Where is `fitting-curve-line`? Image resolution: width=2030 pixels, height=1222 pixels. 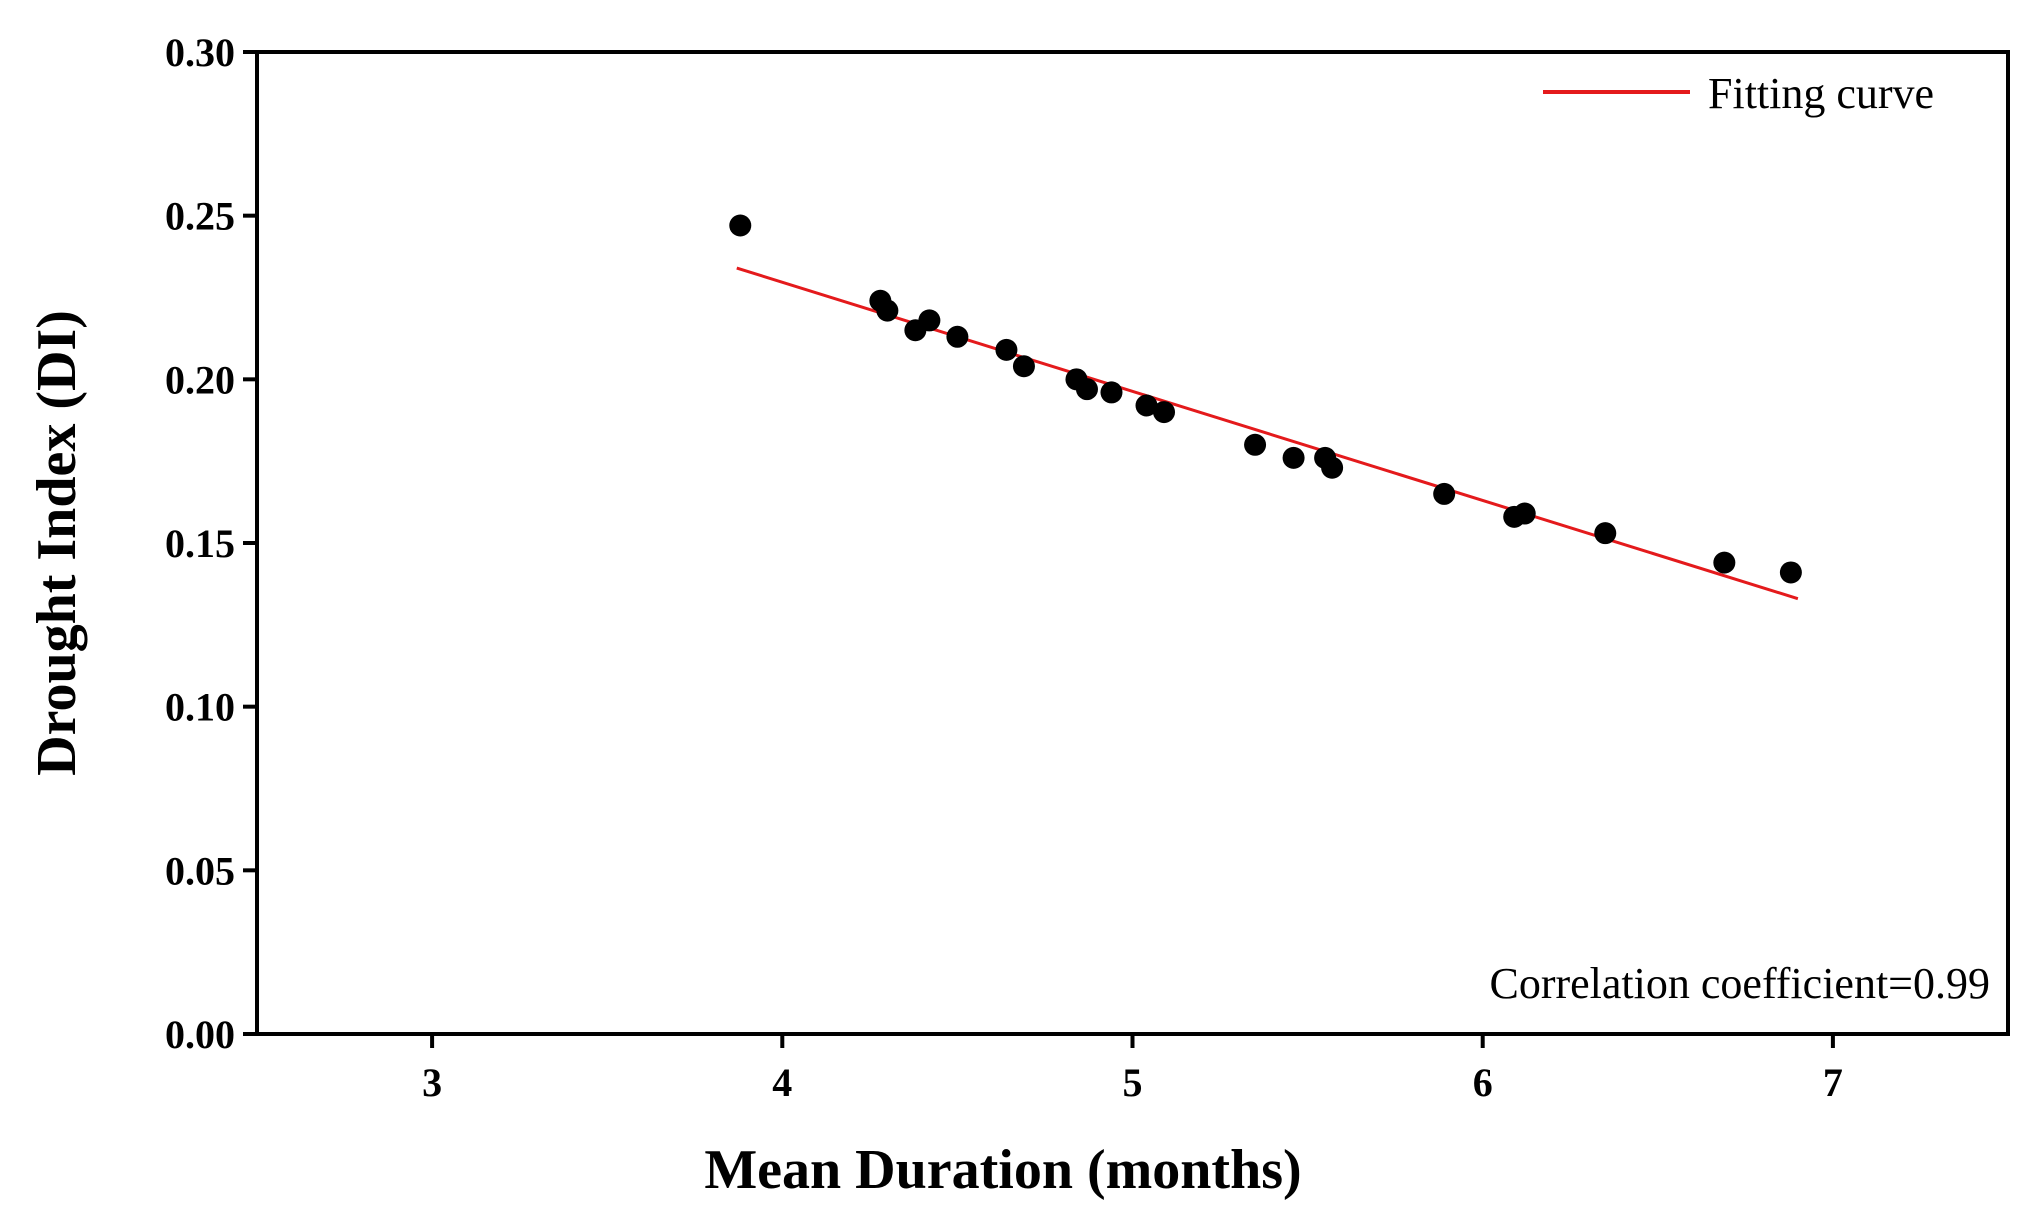
fitting-curve-line is located at coordinates (1267, 433).